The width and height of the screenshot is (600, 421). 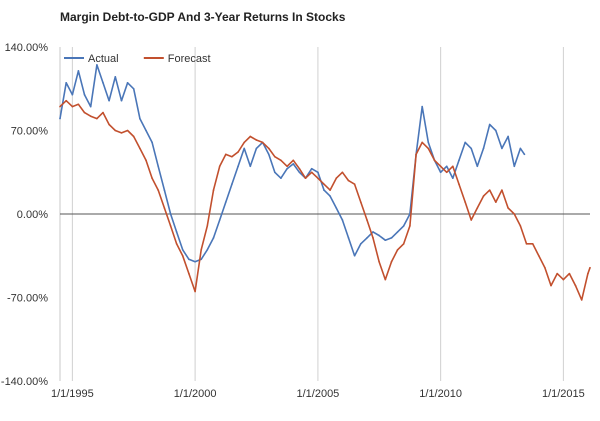 What do you see at coordinates (317, 394) in the screenshot?
I see `x-tick-label: 1/1/2005` at bounding box center [317, 394].